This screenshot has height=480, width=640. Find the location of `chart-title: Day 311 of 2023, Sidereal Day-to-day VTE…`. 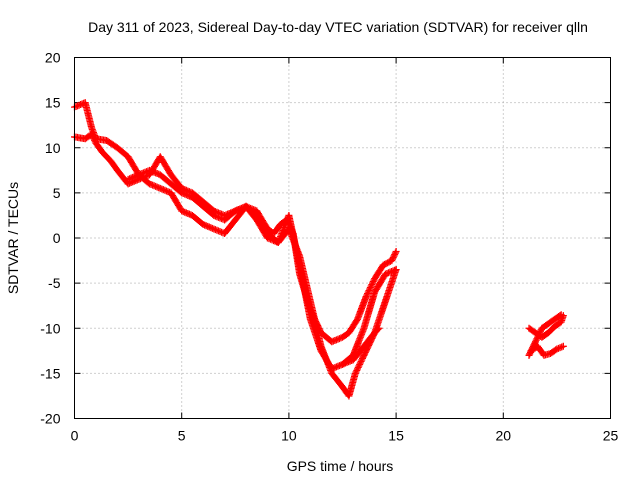

chart-title: Day 311 of 2023, Sidereal Day-to-day VTE… is located at coordinates (338, 27).